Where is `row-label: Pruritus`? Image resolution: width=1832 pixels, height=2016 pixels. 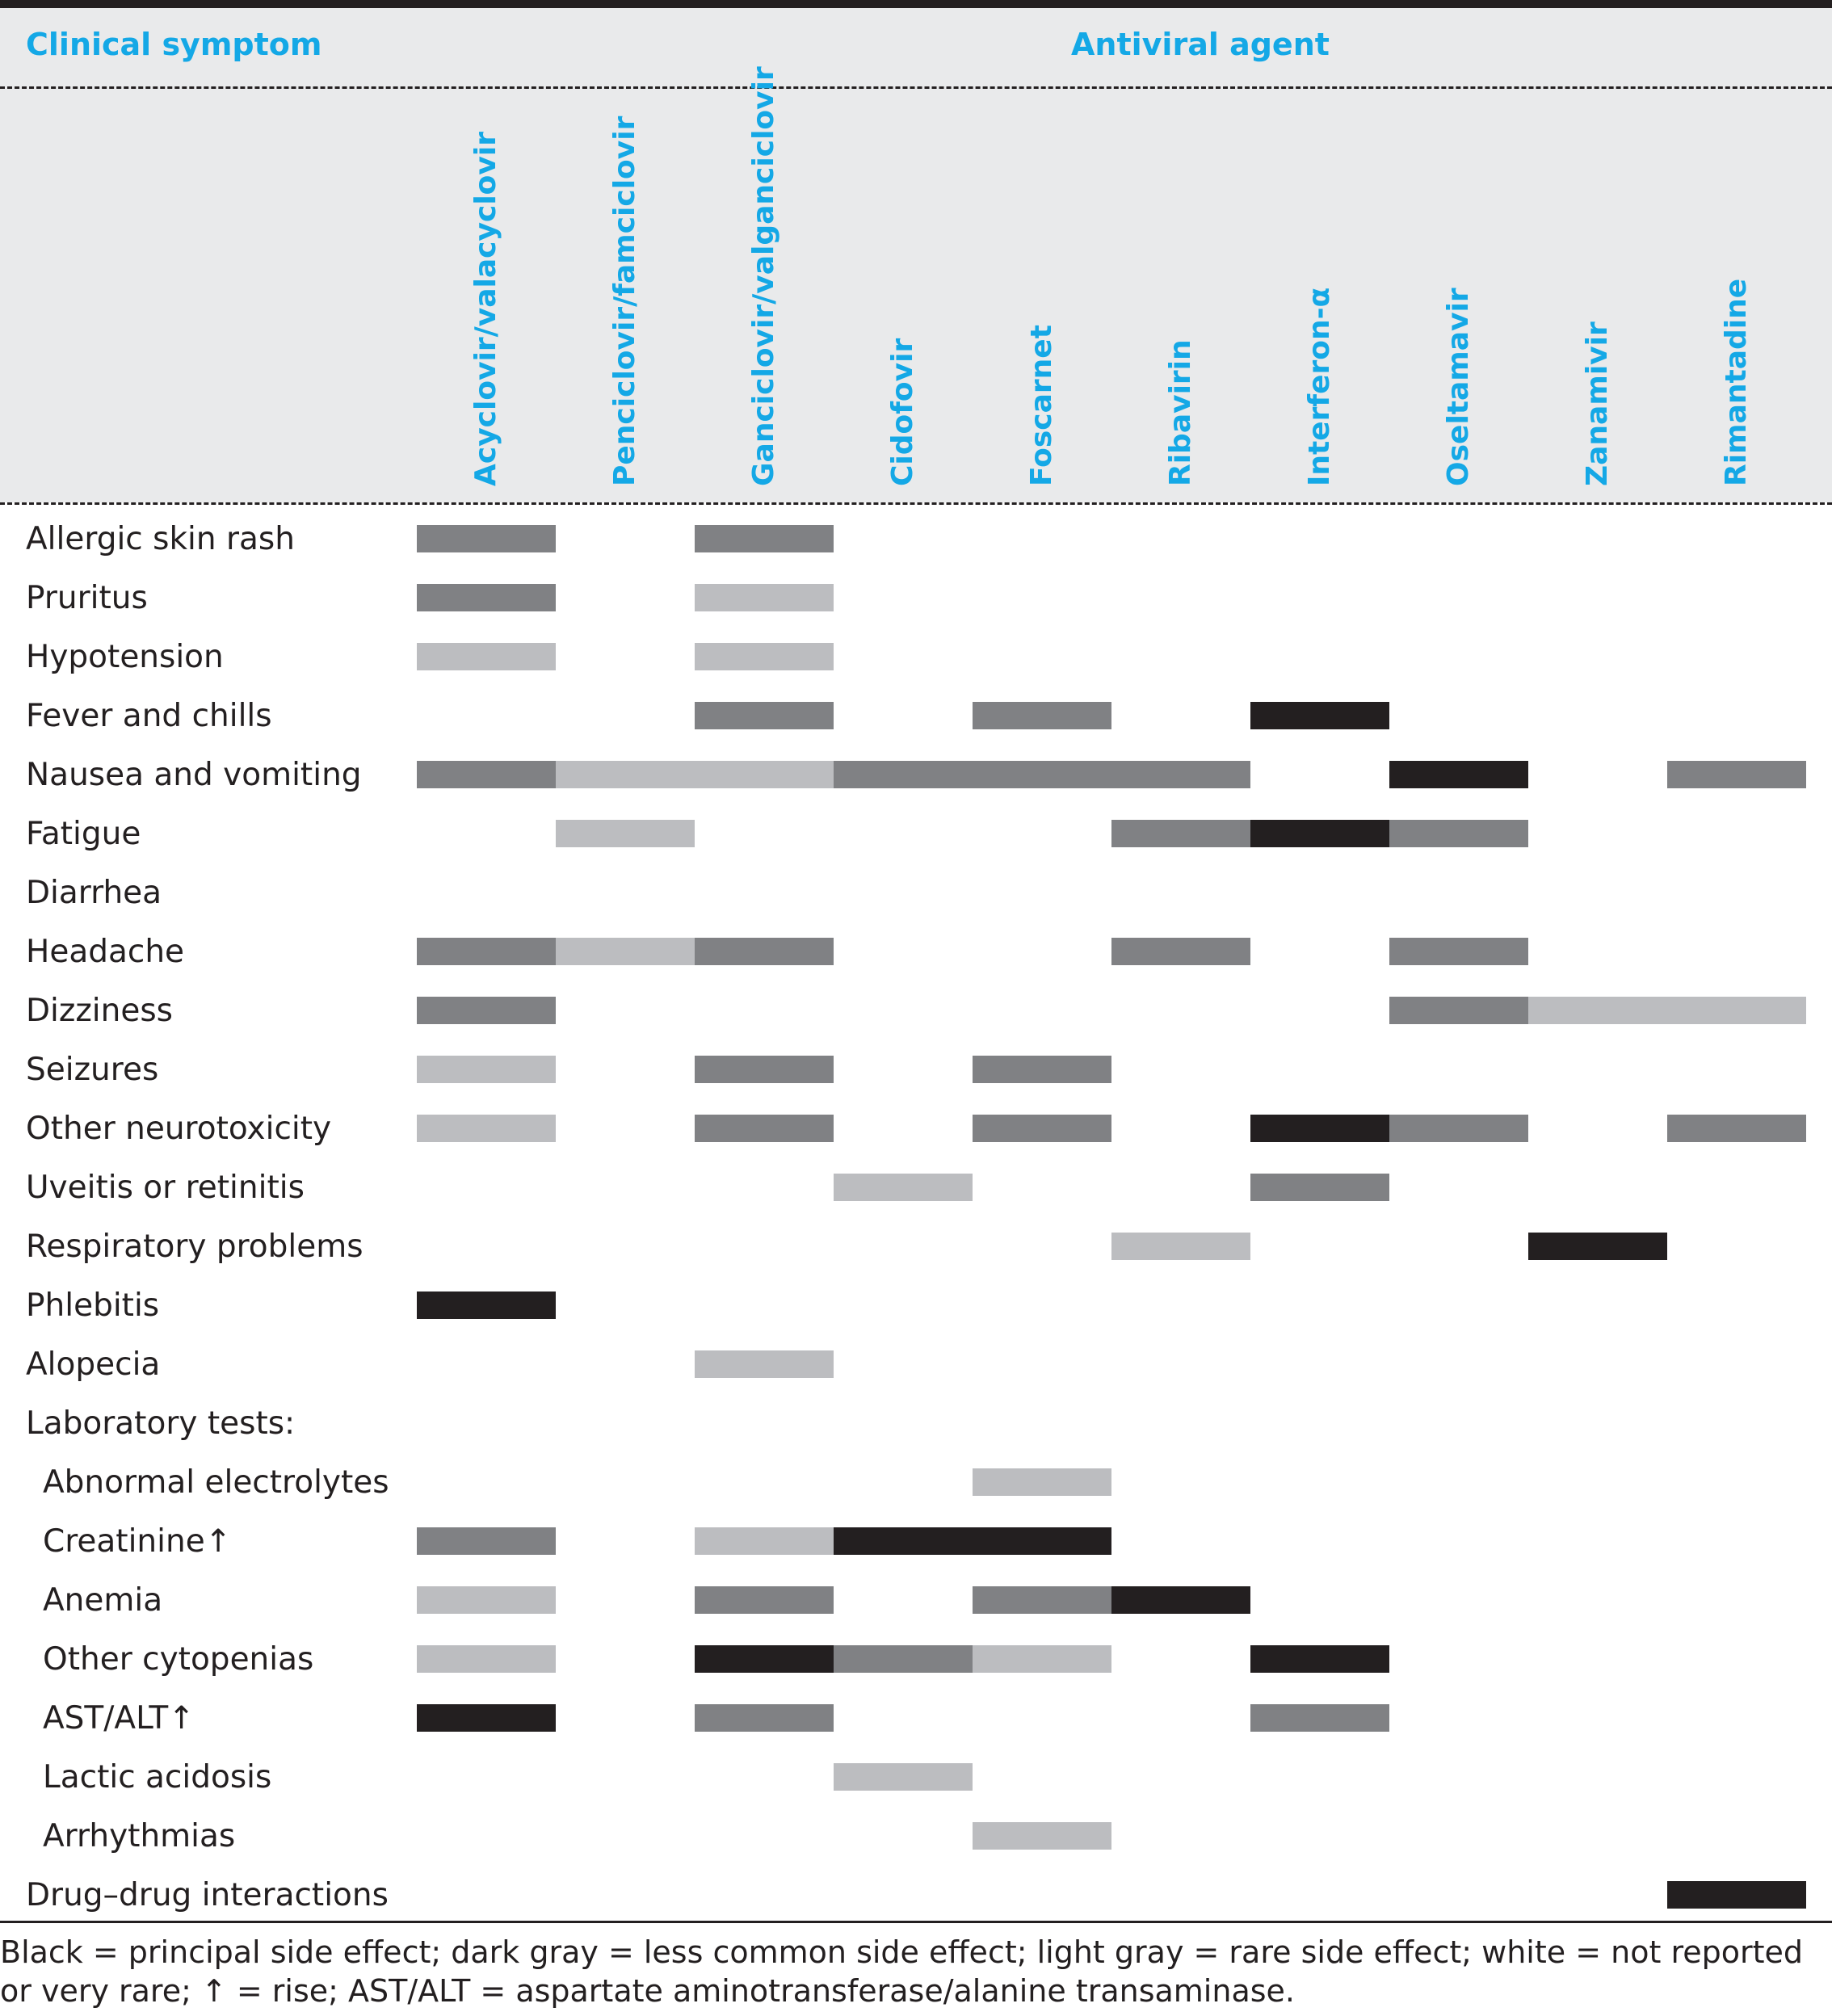 row-label: Pruritus is located at coordinates (87, 598).